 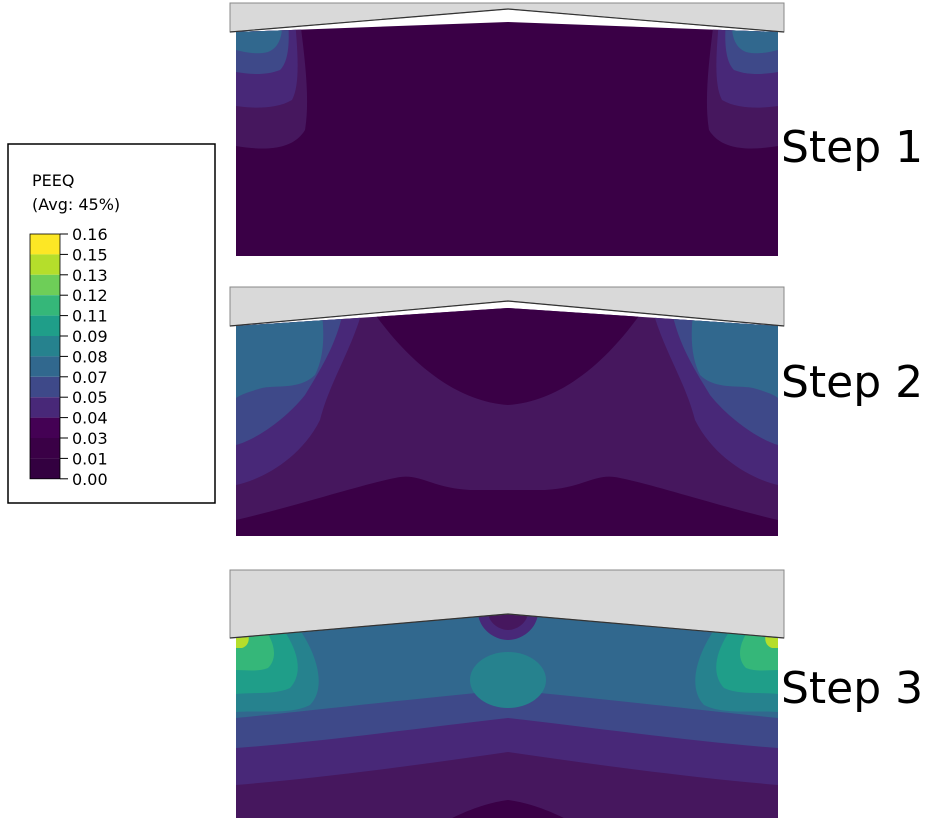 What do you see at coordinates (90, 377) in the screenshot?
I see `legend-tick-label: 0.07` at bounding box center [90, 377].